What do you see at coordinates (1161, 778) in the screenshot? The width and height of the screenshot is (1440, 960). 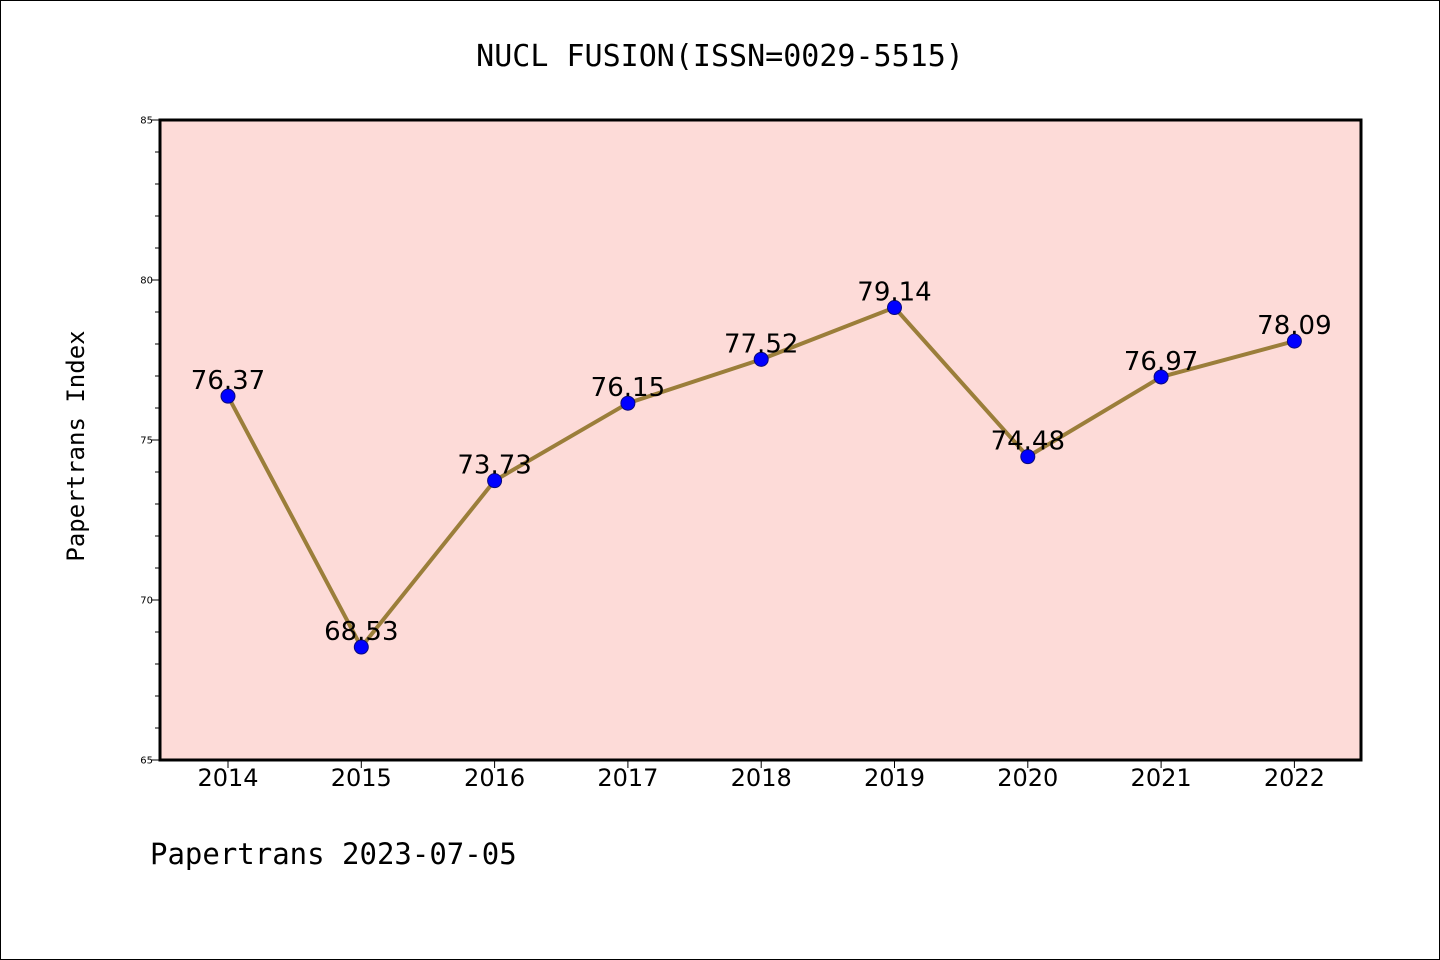 I see `x-tick-label: 2021` at bounding box center [1161, 778].